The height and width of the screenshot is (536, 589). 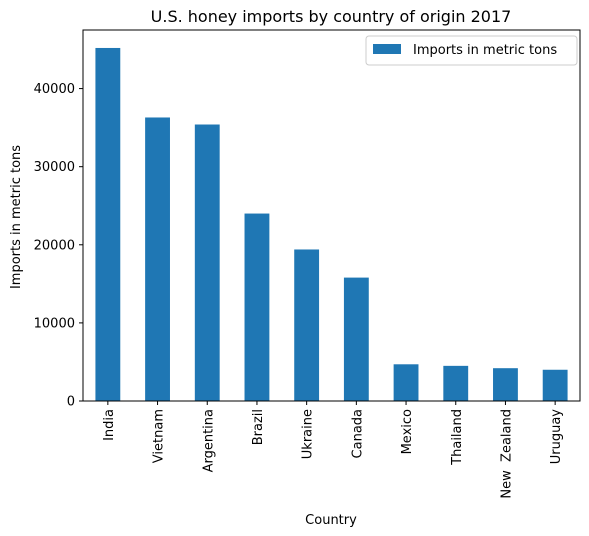 I want to click on y-tick-label: 20000, so click(x=54, y=245).